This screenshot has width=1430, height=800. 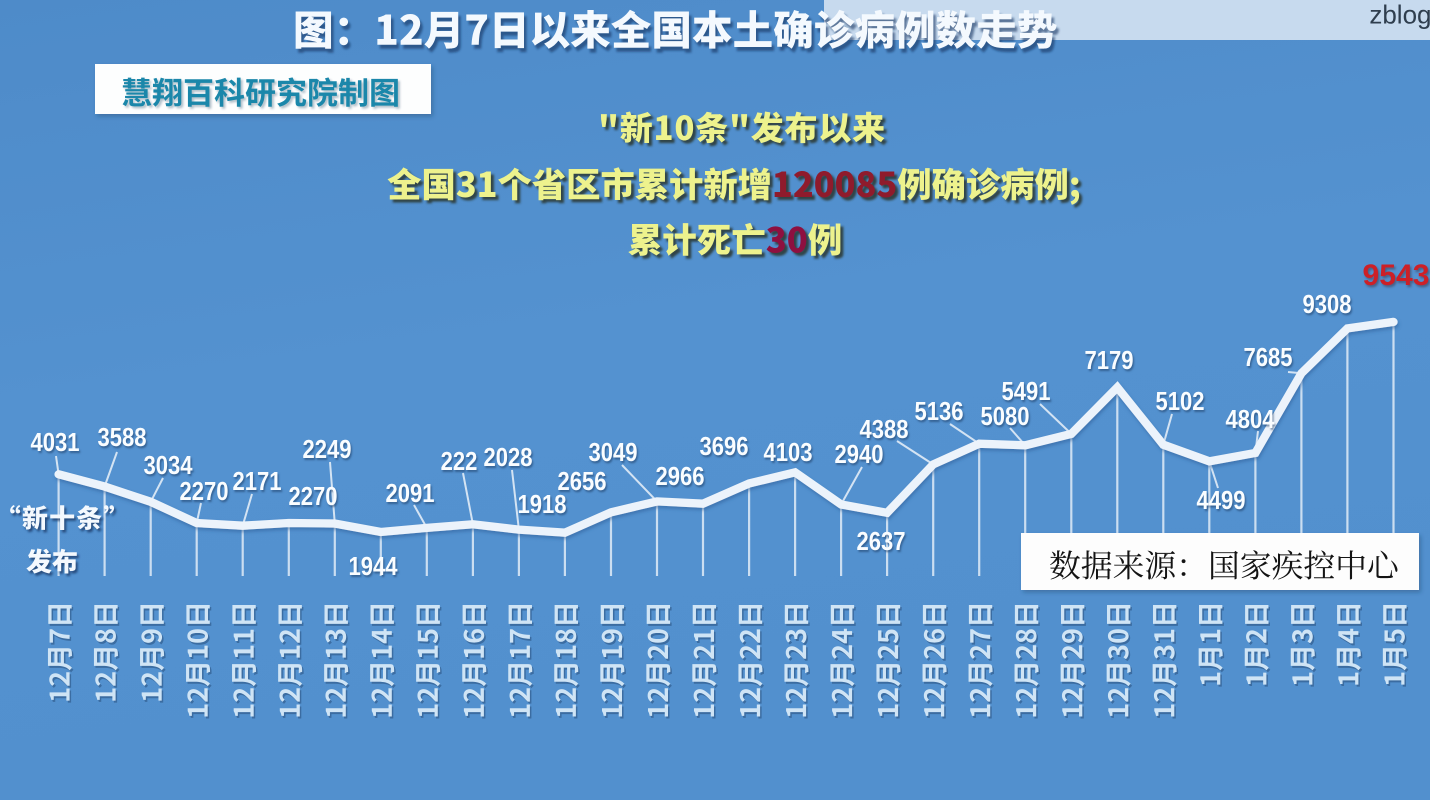 What do you see at coordinates (1399, 15) in the screenshot?
I see `svg-text: zblog` at bounding box center [1399, 15].